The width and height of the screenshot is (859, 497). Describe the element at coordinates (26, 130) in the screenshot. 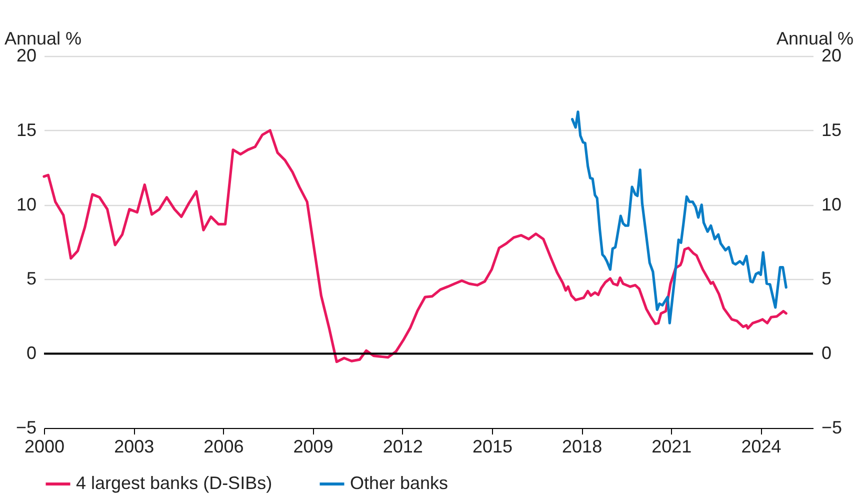

I see `y-tick-label: 15` at that location.